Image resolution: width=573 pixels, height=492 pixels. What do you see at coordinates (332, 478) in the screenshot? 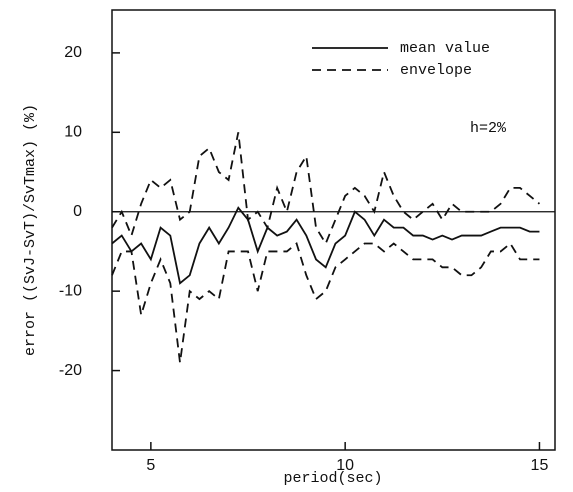
I see `x-axis-label: period(sec)` at bounding box center [332, 478].